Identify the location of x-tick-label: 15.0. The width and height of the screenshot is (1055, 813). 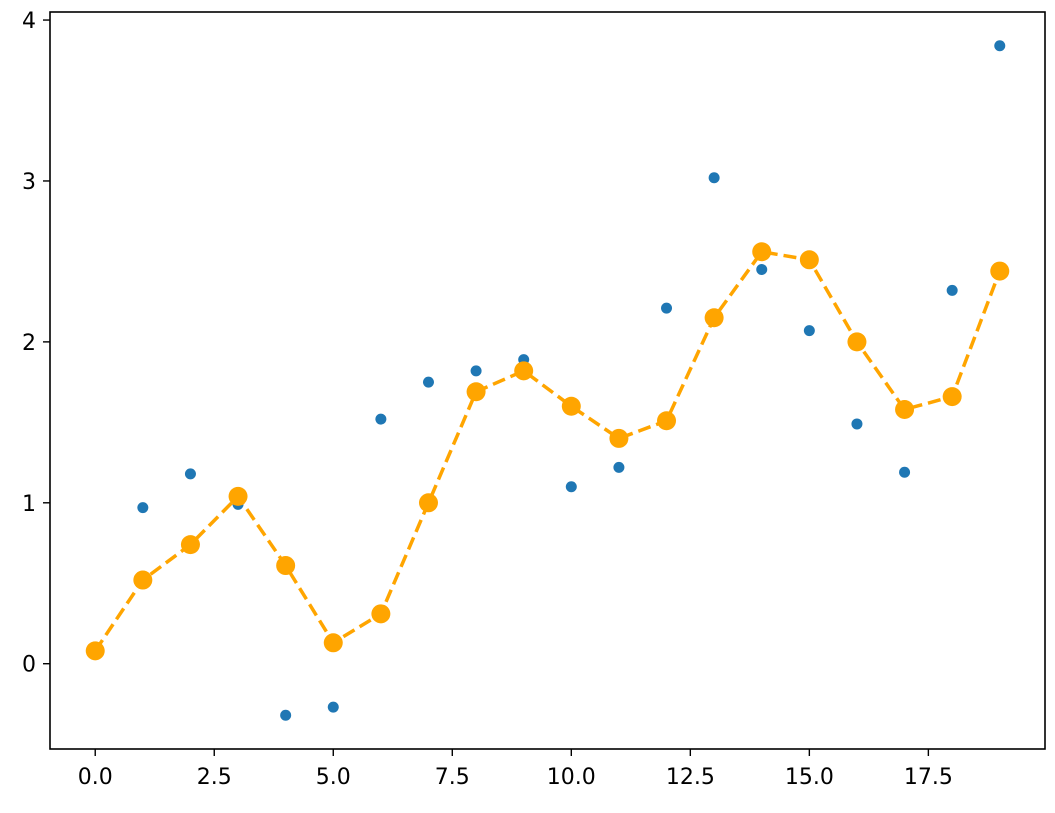
(809, 777).